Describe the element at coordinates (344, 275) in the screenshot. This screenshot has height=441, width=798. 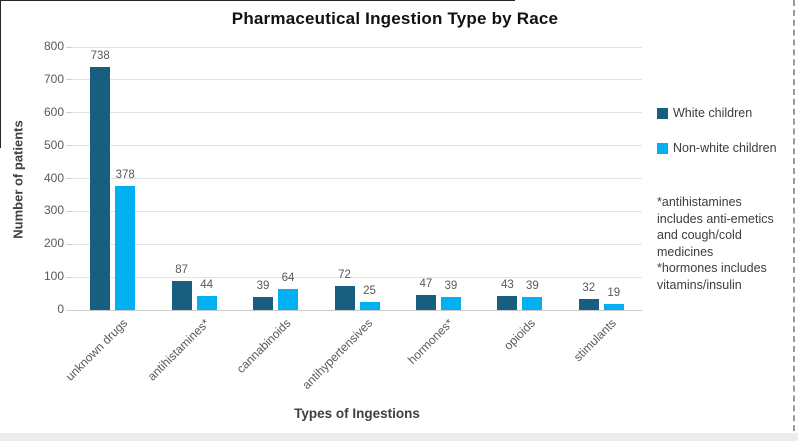
I see `bar-value-label: 72` at that location.